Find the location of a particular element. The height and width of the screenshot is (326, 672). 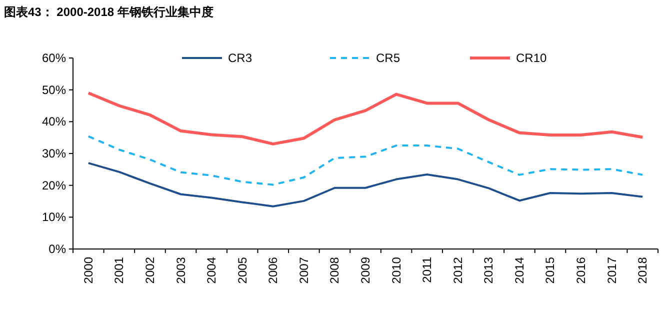

x-tick-label: 2015 is located at coordinates (550, 270).